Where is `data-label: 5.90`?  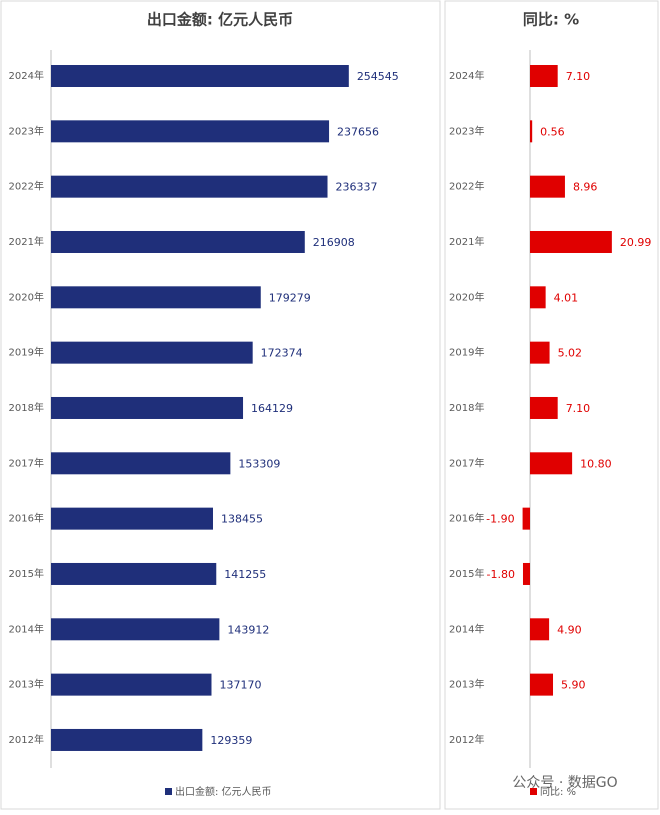
data-label: 5.90 is located at coordinates (573, 685).